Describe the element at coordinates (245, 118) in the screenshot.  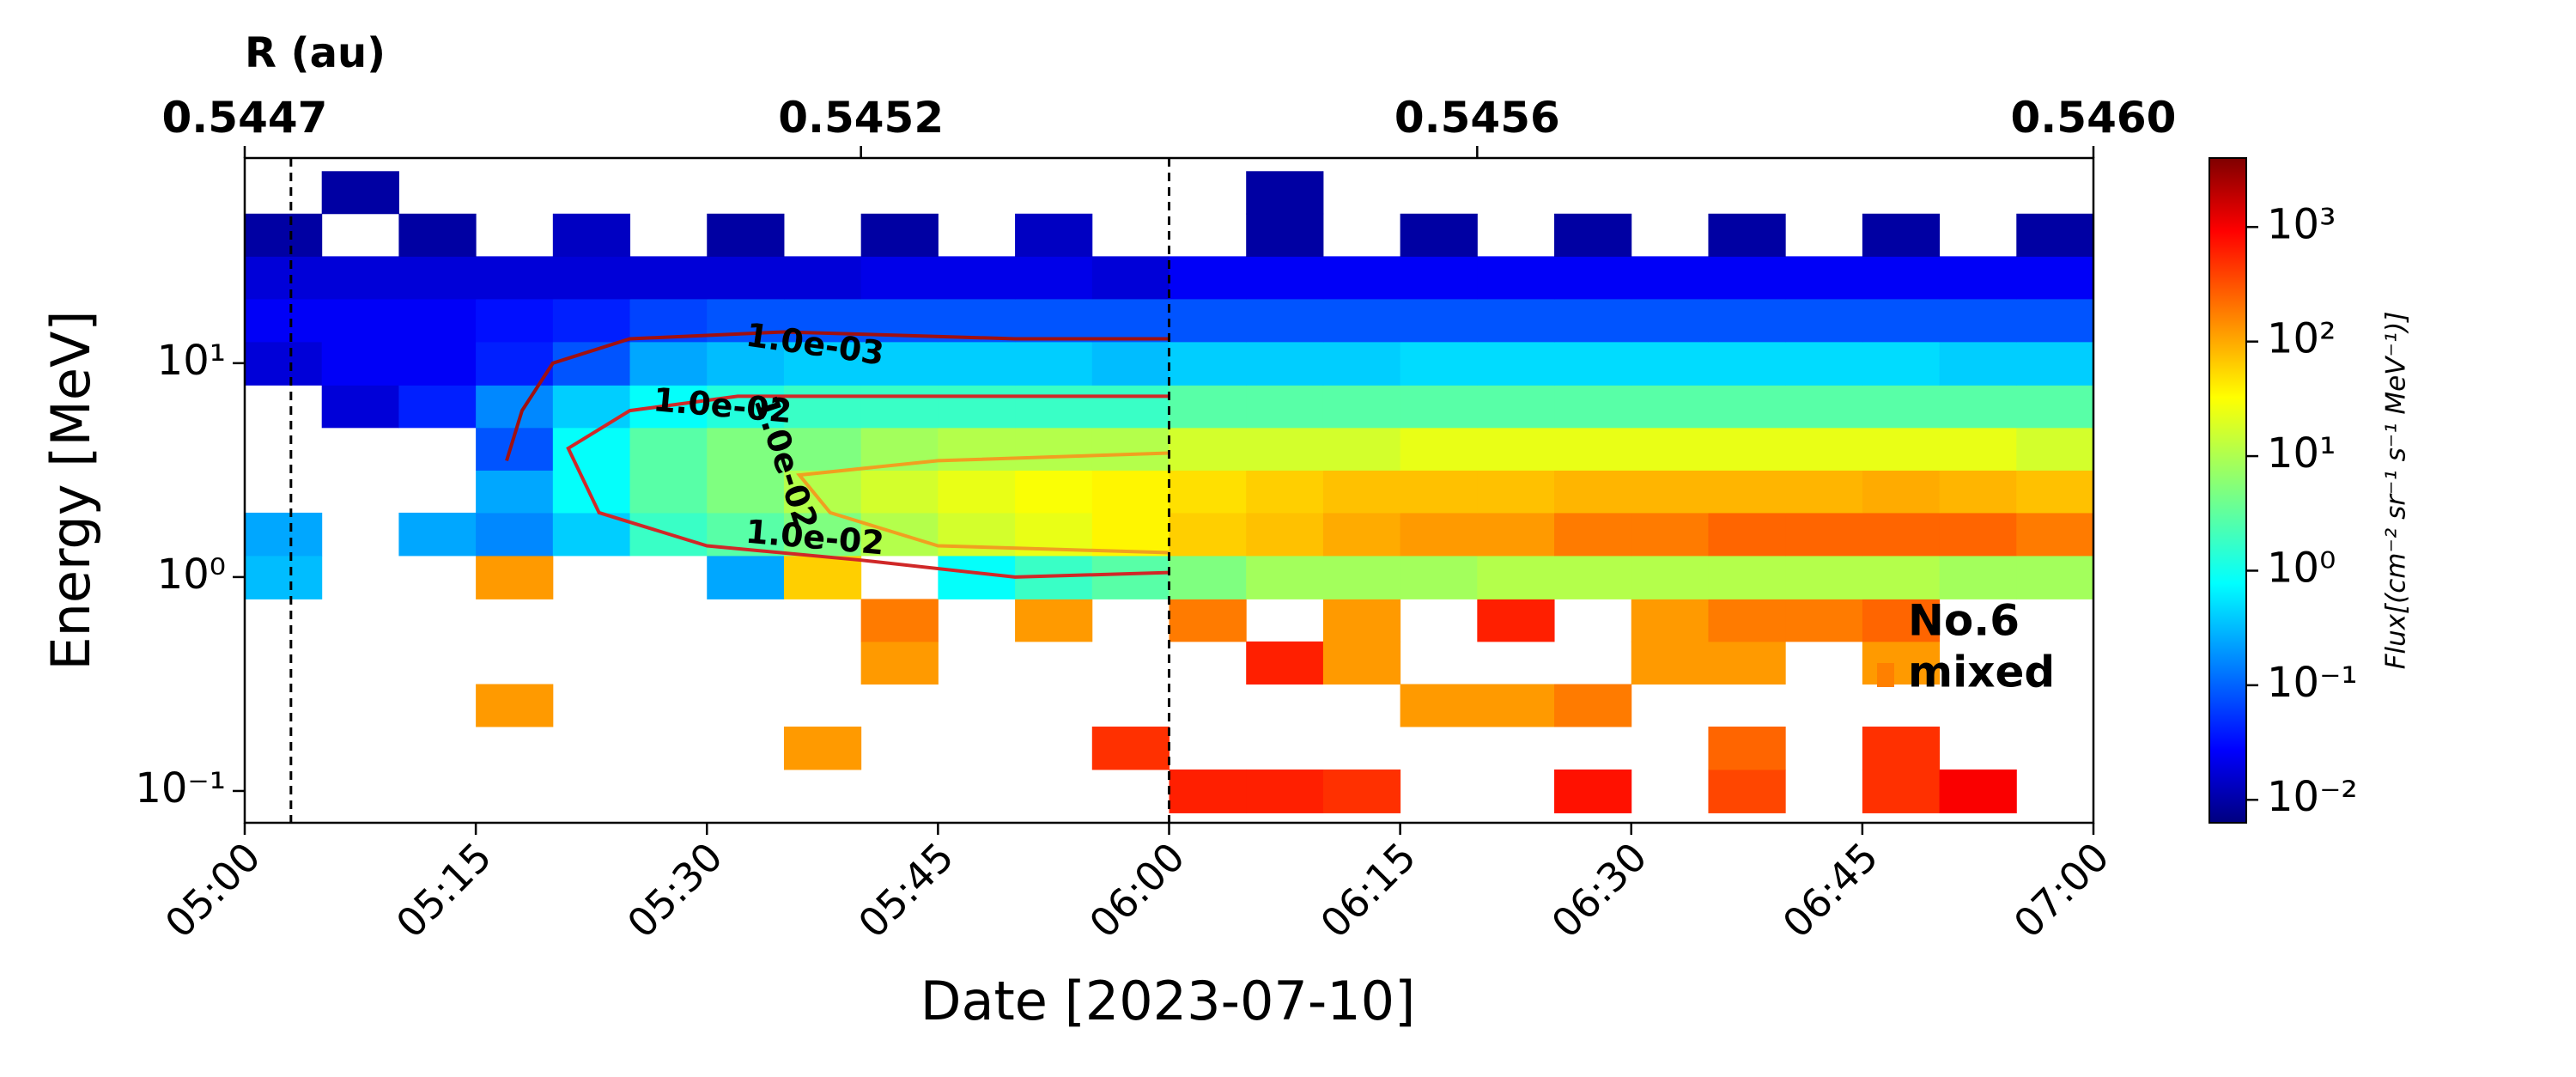
I see `x2-tick-label: 0.5447` at that location.